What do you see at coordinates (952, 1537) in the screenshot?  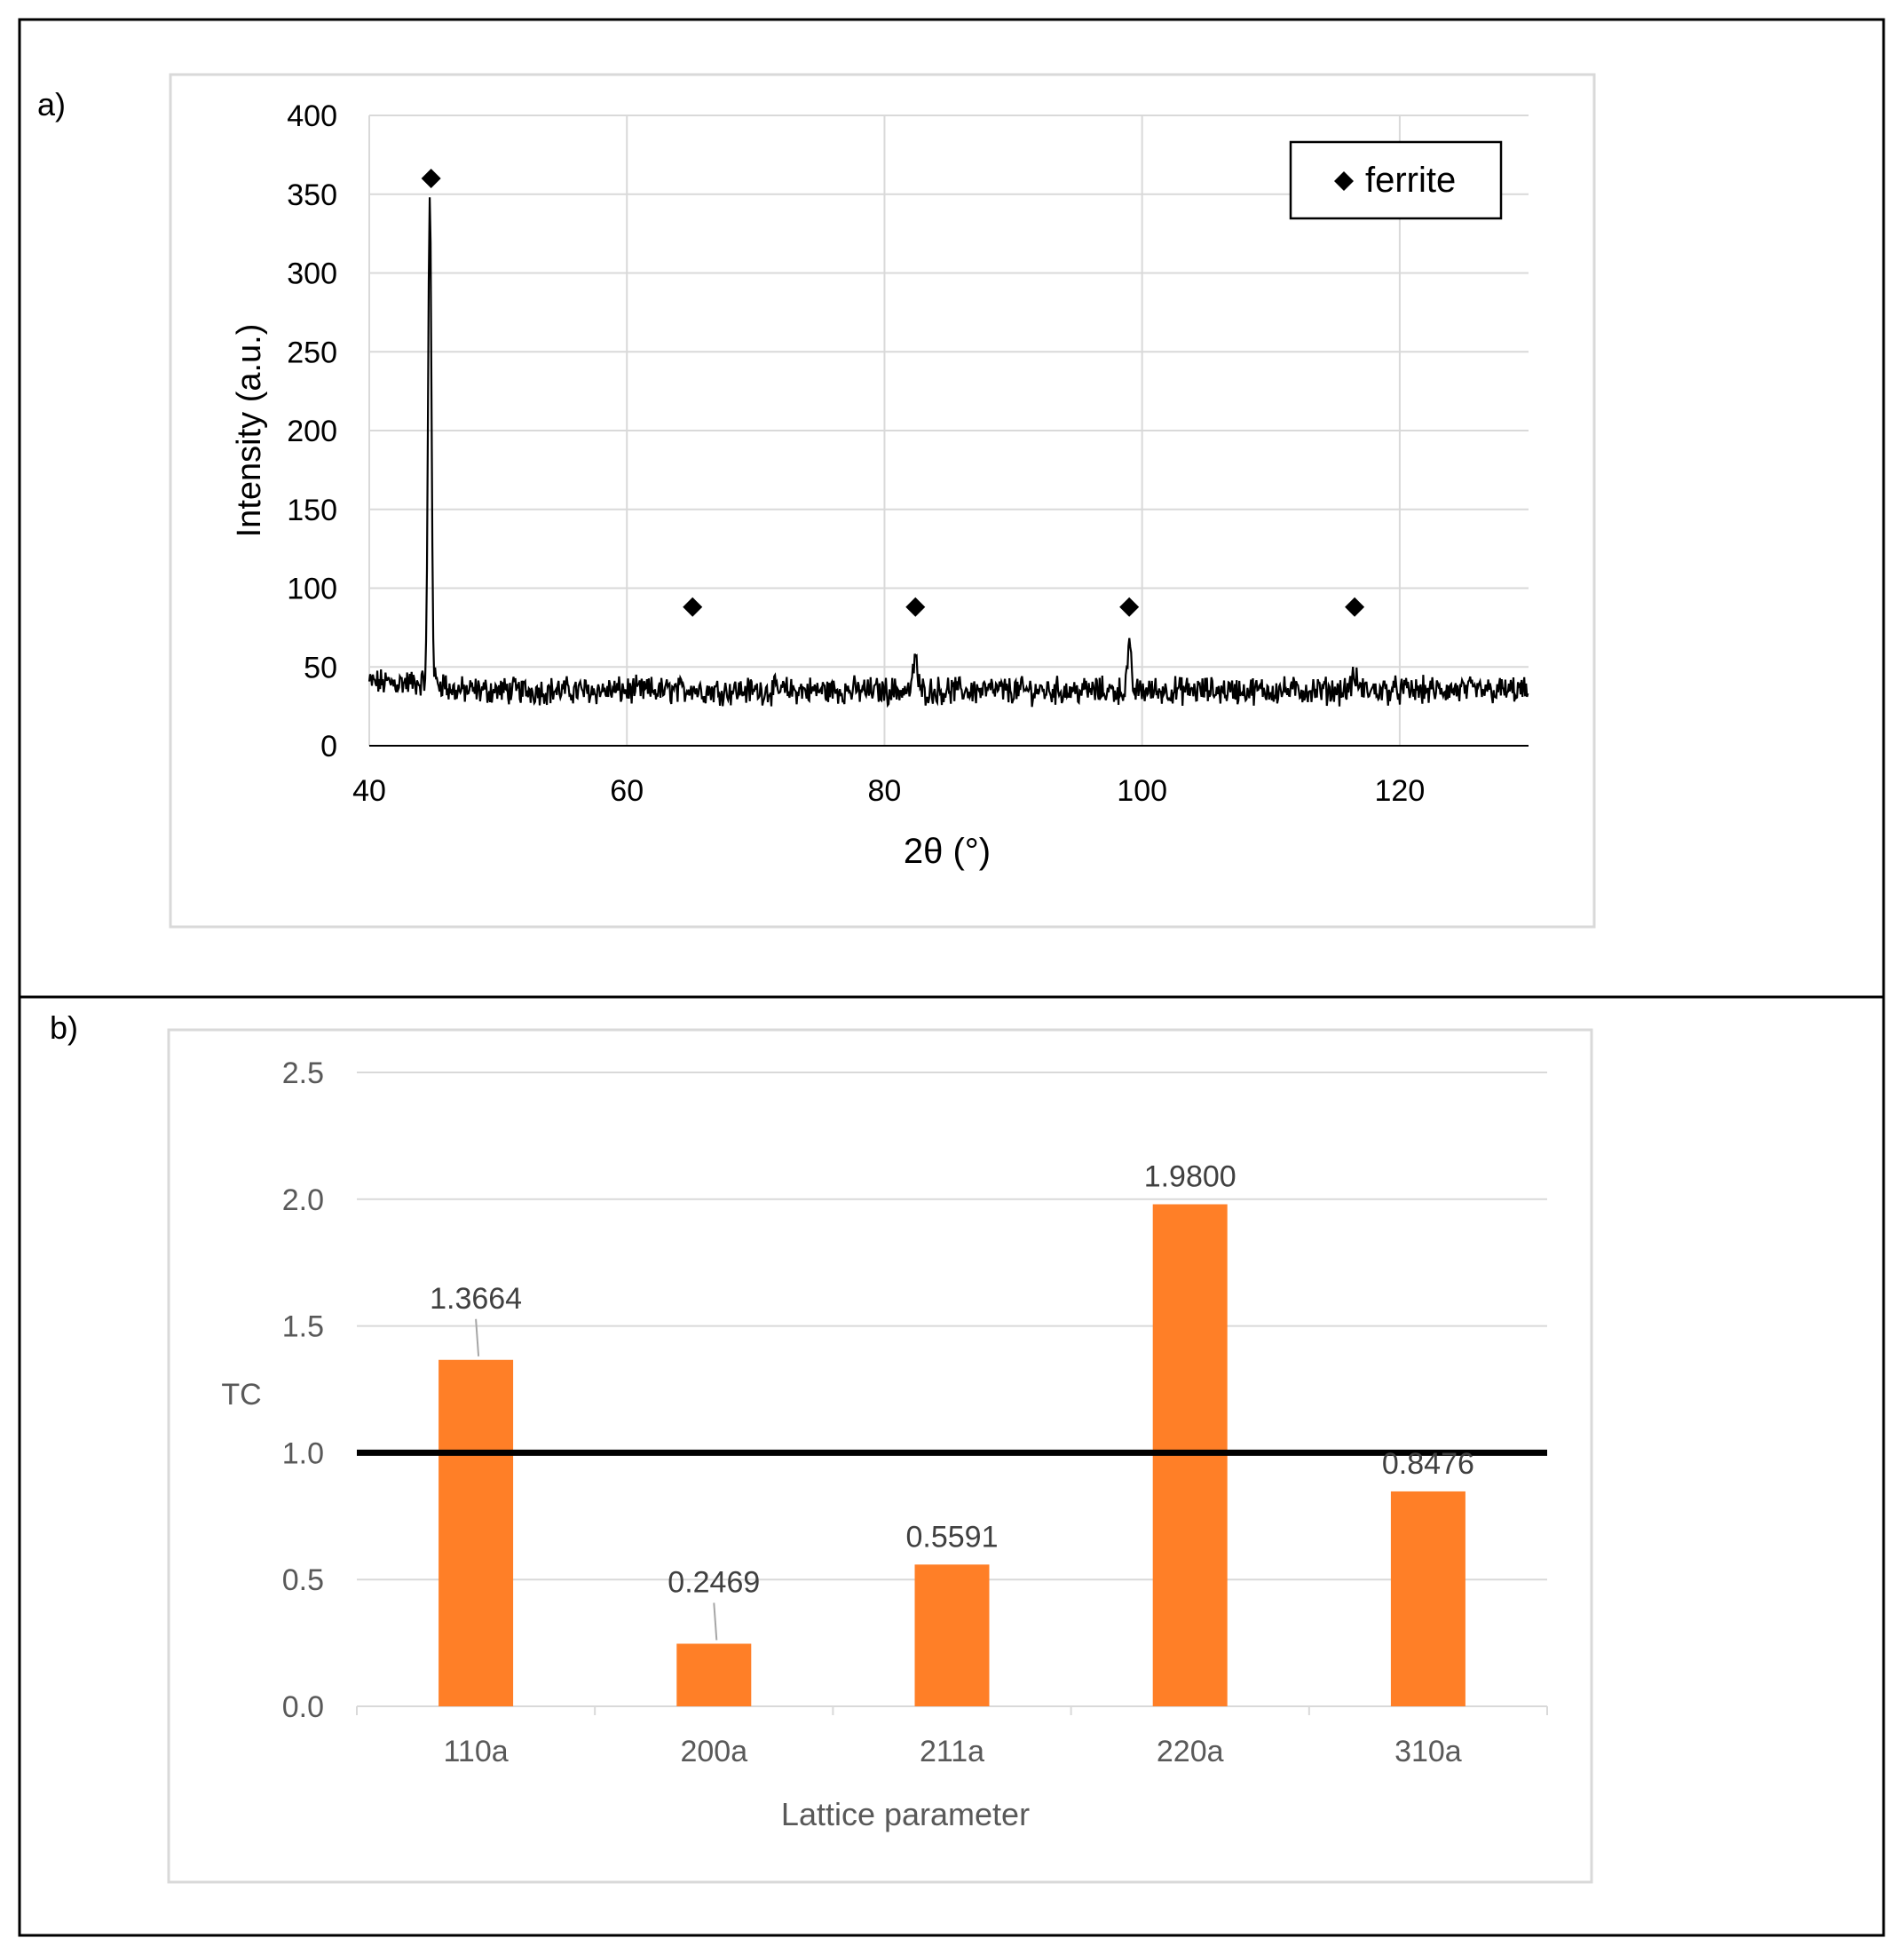 I see `bar-data-label: 0.5591` at bounding box center [952, 1537].